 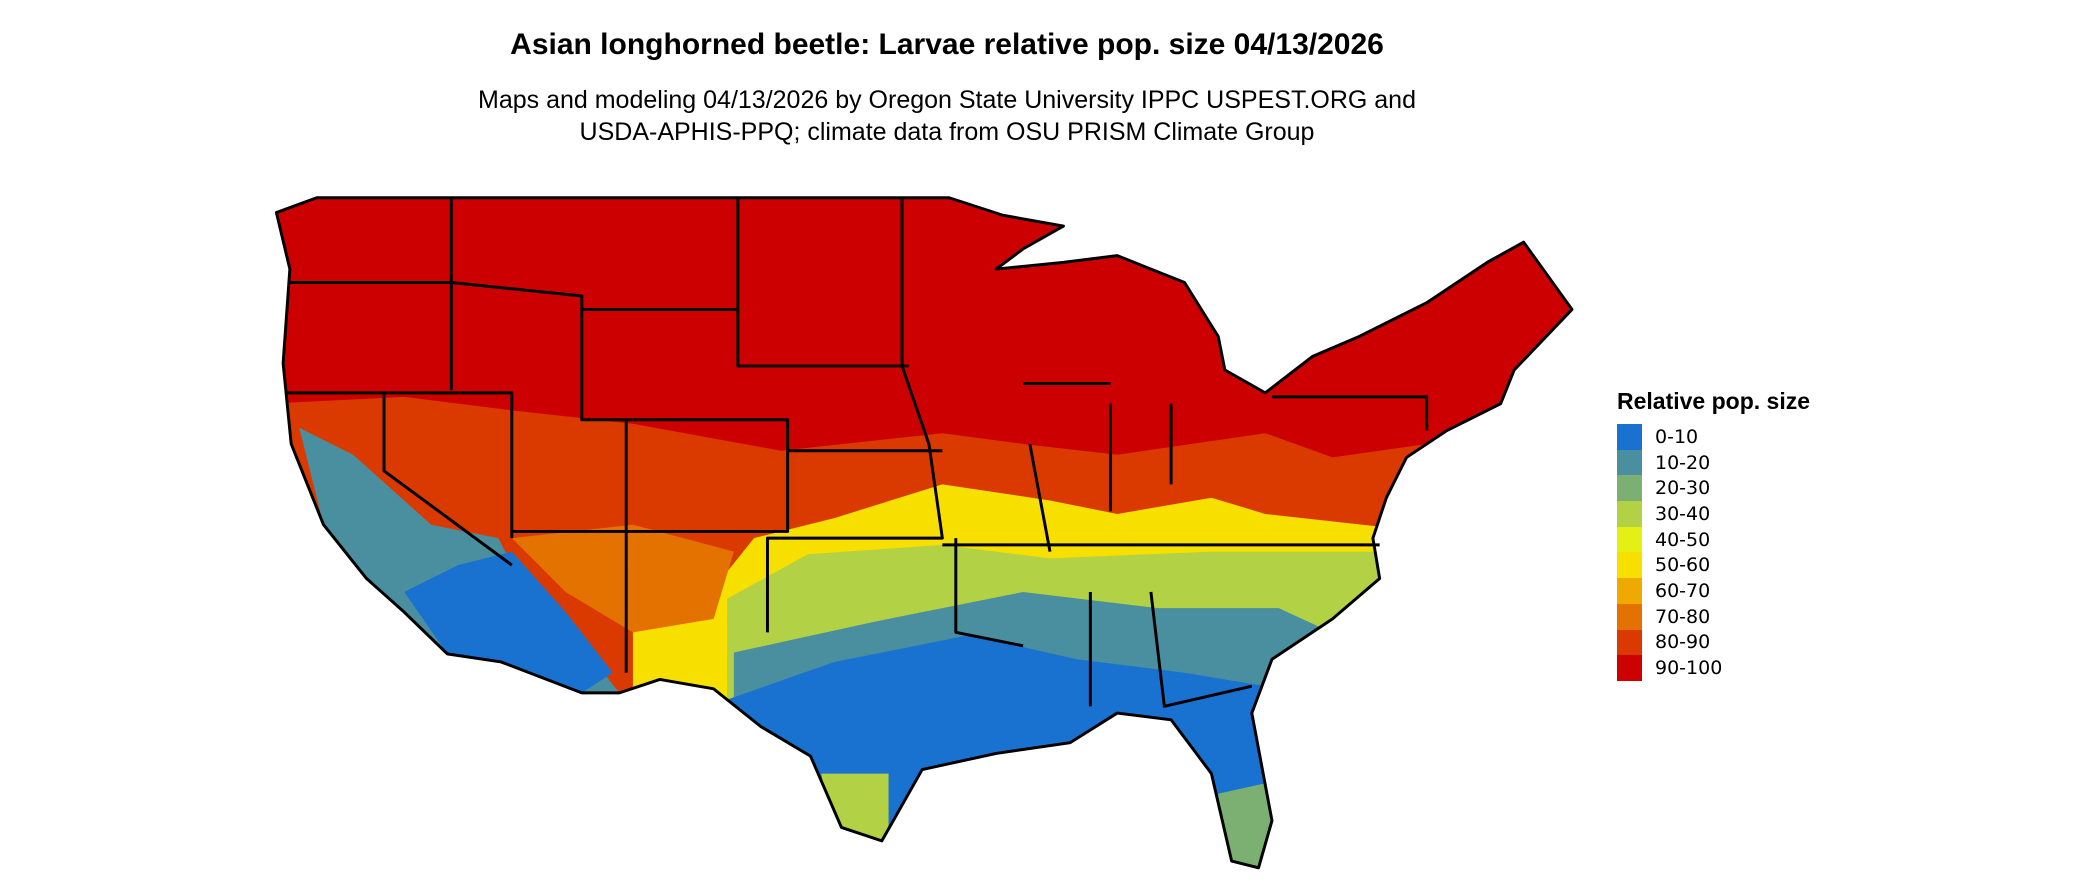 I want to click on legend-item: 60-70, so click(x=1713, y=591).